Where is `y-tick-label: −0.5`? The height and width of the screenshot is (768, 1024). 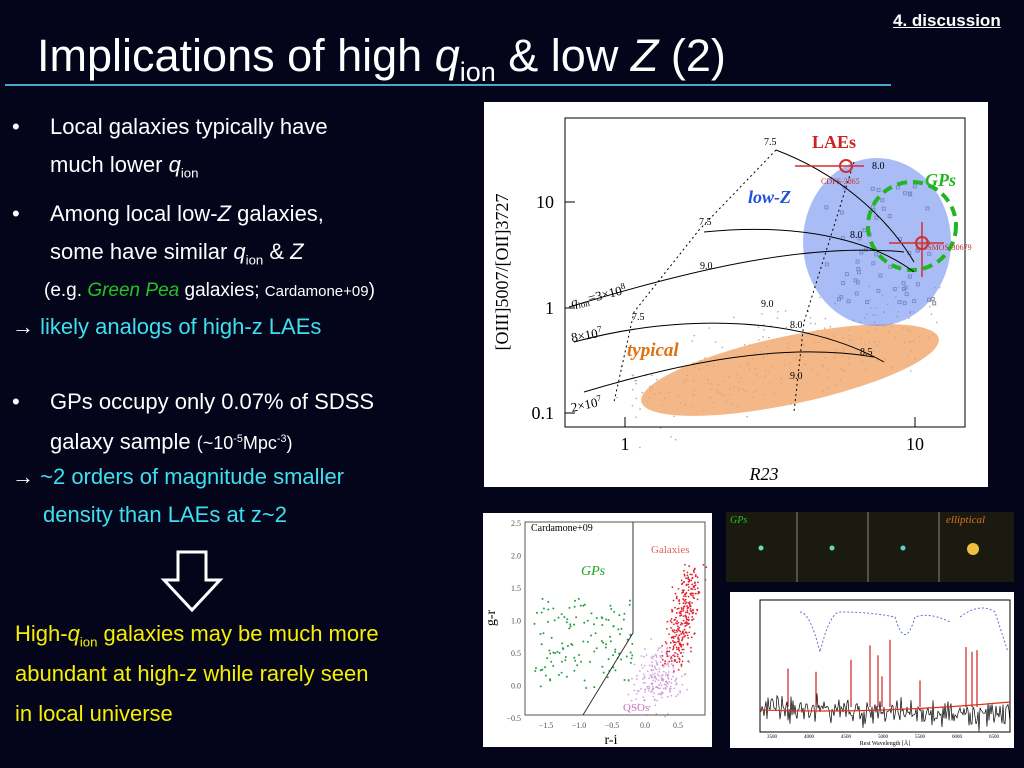 y-tick-label: −0.5 is located at coordinates (513, 718).